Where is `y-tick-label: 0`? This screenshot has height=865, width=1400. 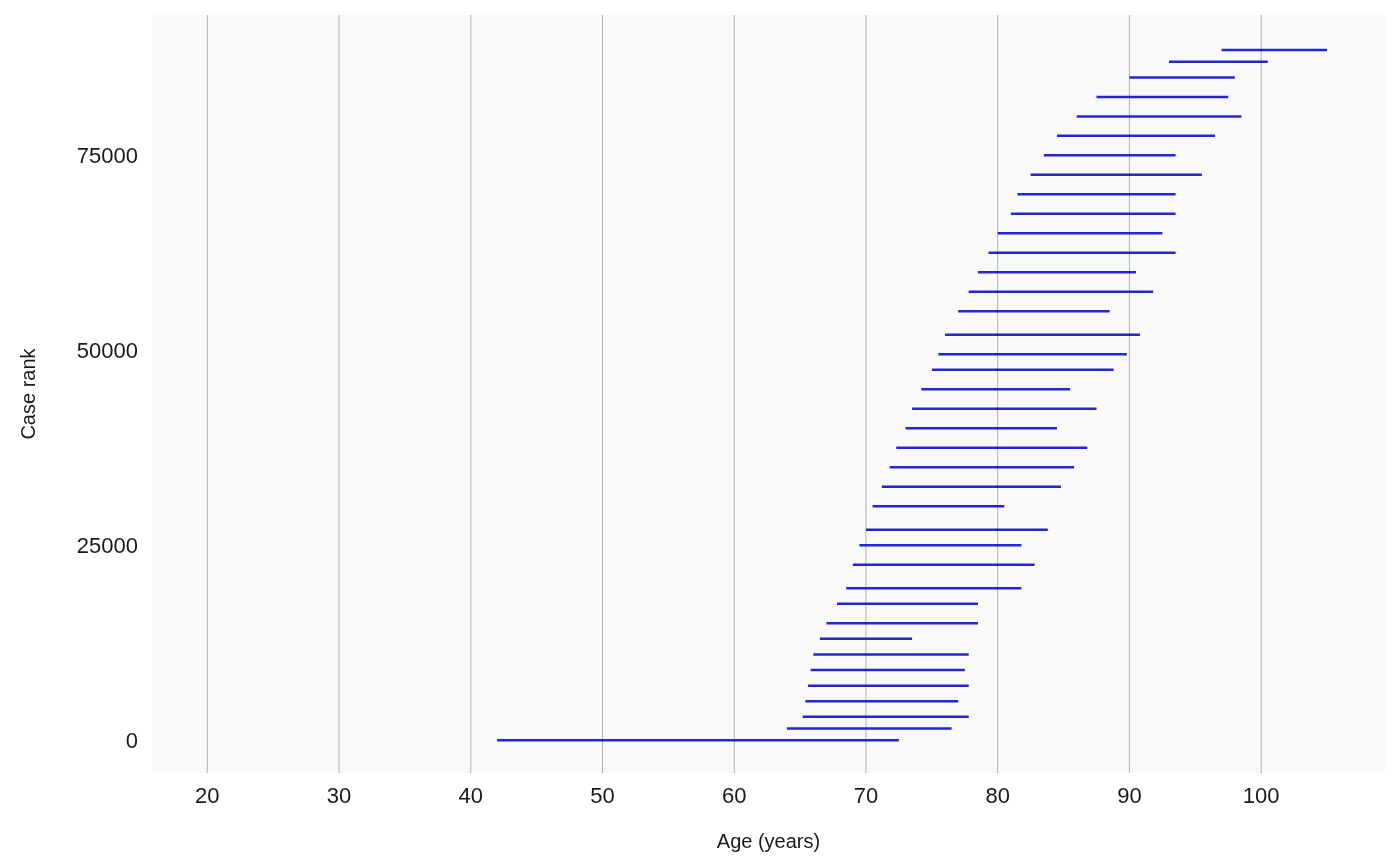
y-tick-label: 0 is located at coordinates (131, 740).